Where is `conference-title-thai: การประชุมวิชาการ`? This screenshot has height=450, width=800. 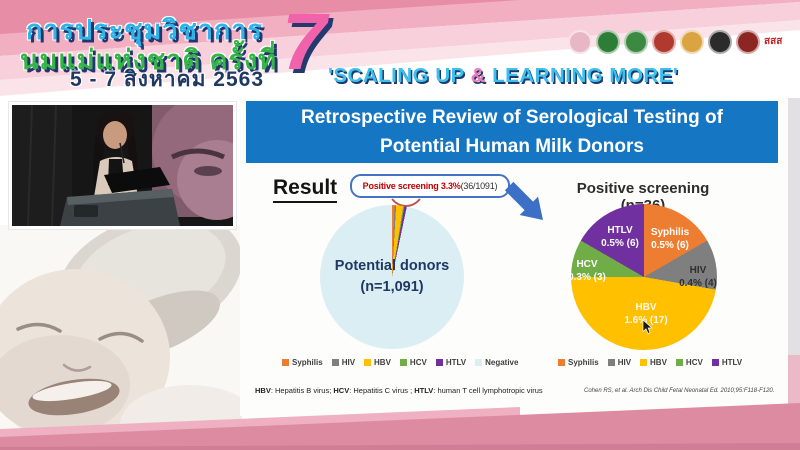 conference-title-thai: การประชุมวิชาการ is located at coordinates (144, 30).